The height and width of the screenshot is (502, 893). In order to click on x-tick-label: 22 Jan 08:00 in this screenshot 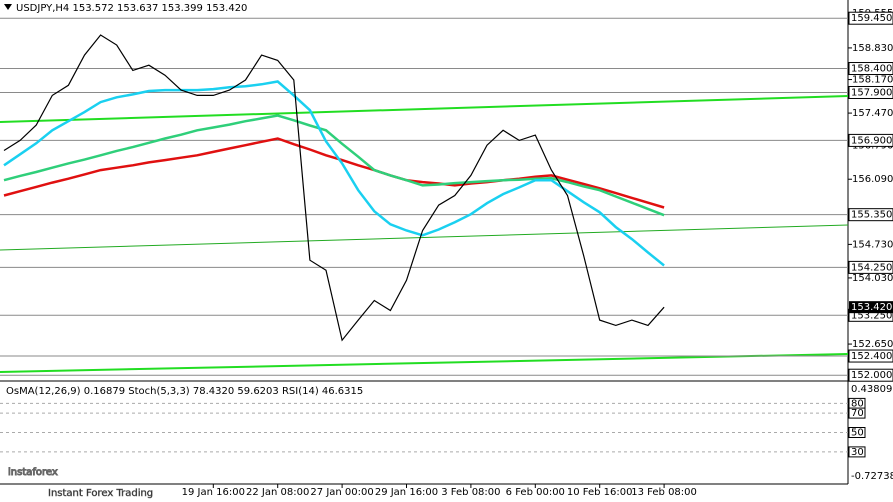, I will do `click(277, 492)`.